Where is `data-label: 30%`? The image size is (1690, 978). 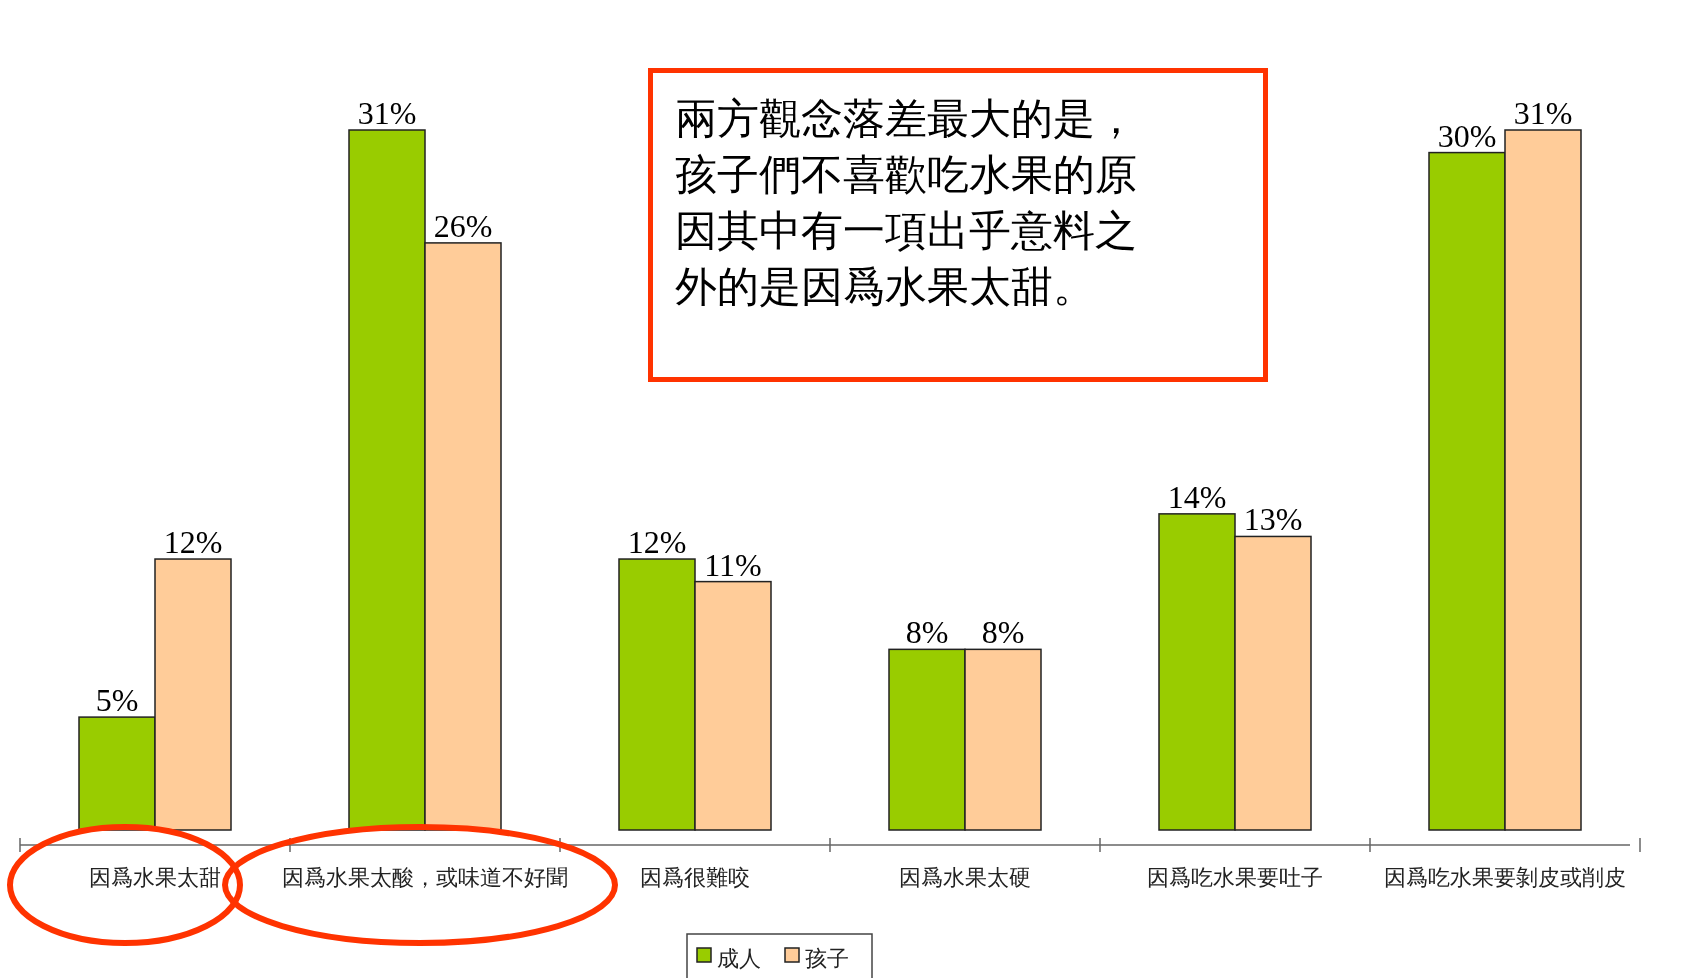
data-label: 30% is located at coordinates (1467, 135).